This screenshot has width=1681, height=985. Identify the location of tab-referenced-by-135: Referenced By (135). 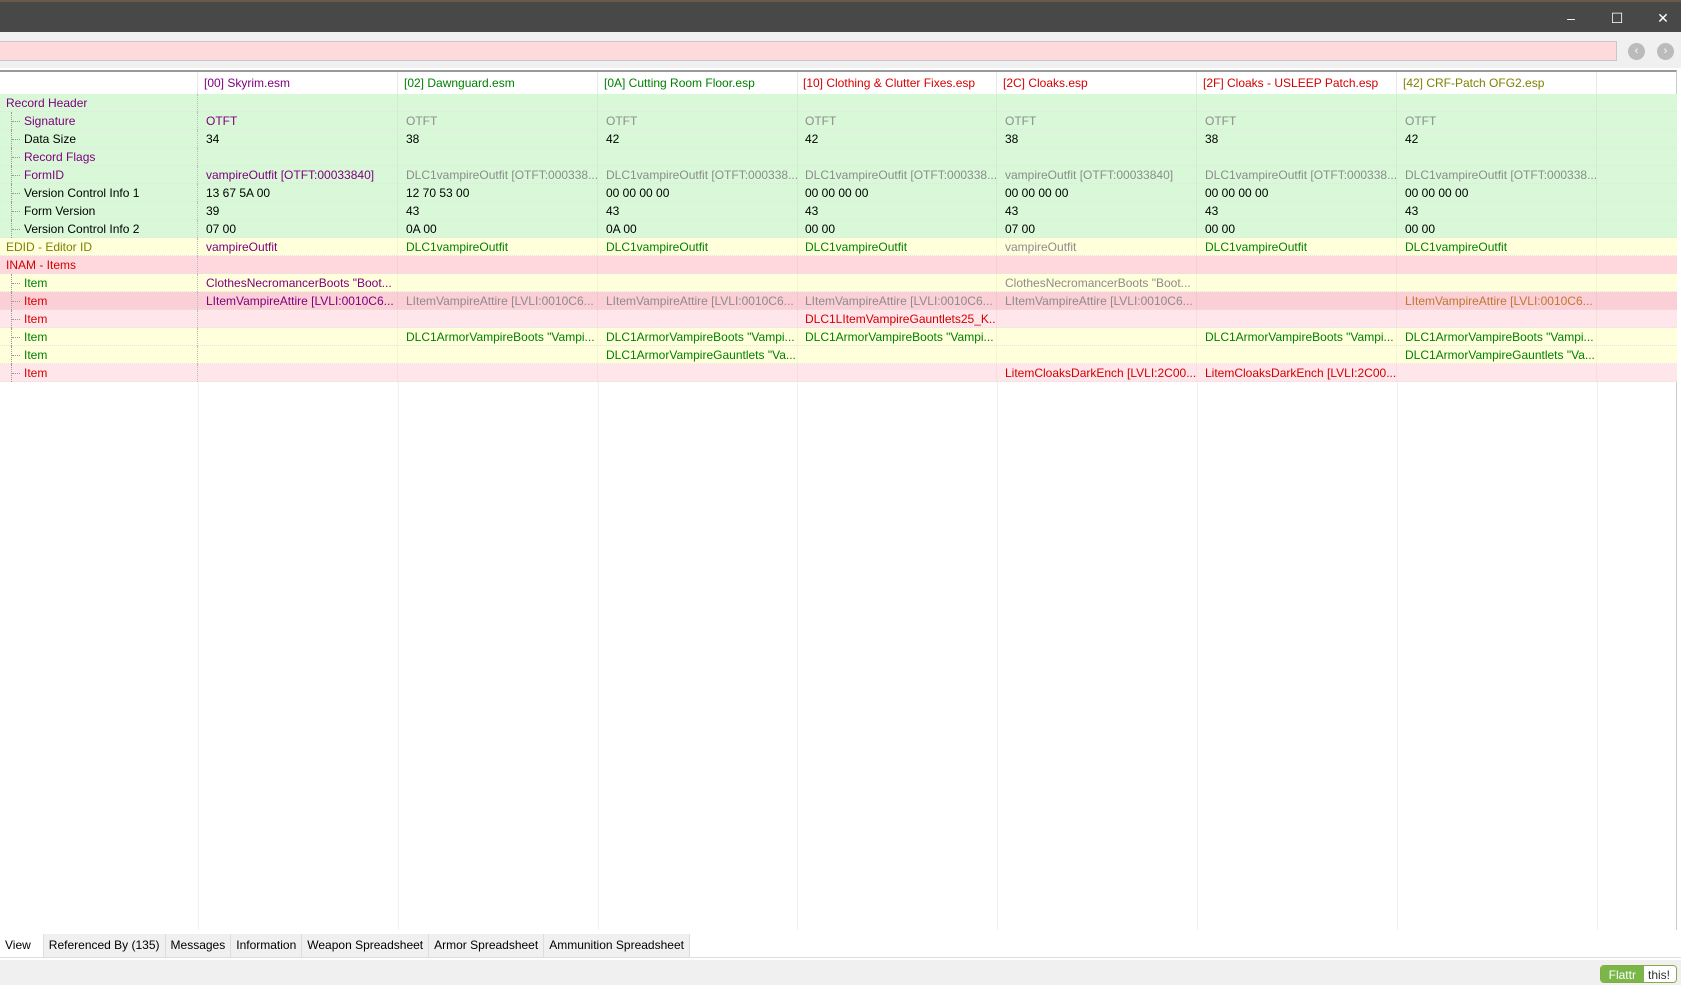
(104, 945).